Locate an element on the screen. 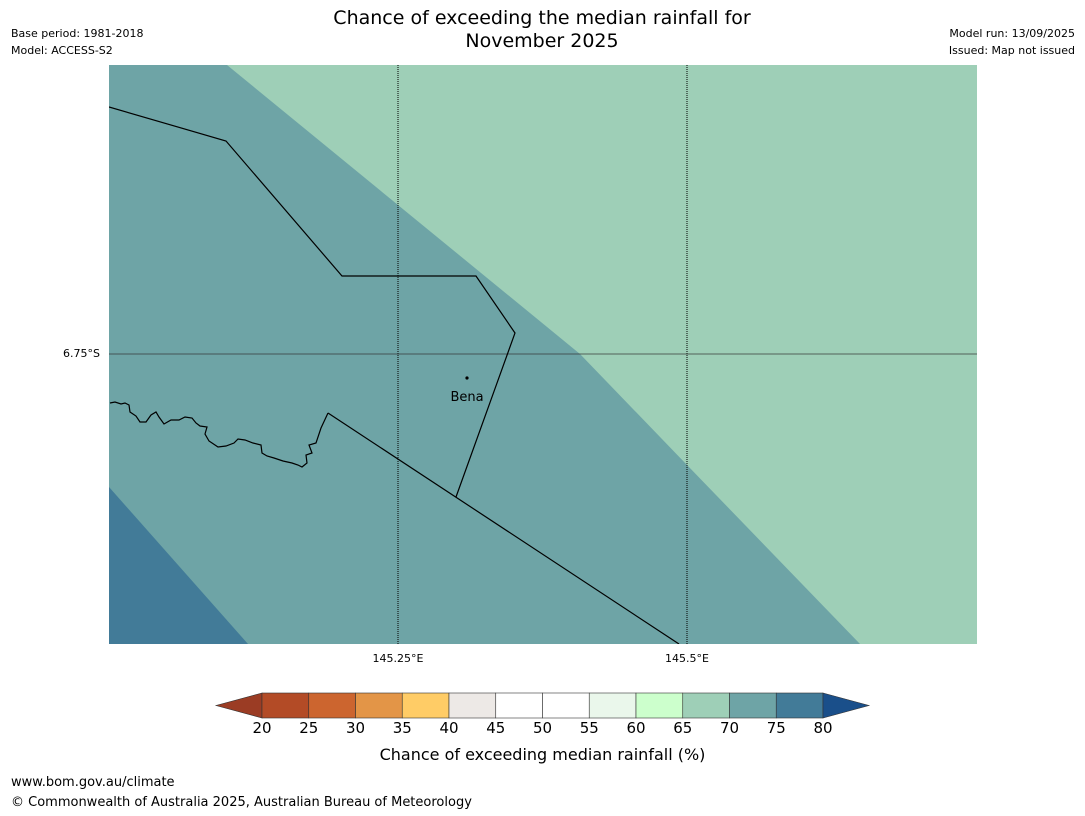  lon-label-145-25: 145.25°E is located at coordinates (398, 658).